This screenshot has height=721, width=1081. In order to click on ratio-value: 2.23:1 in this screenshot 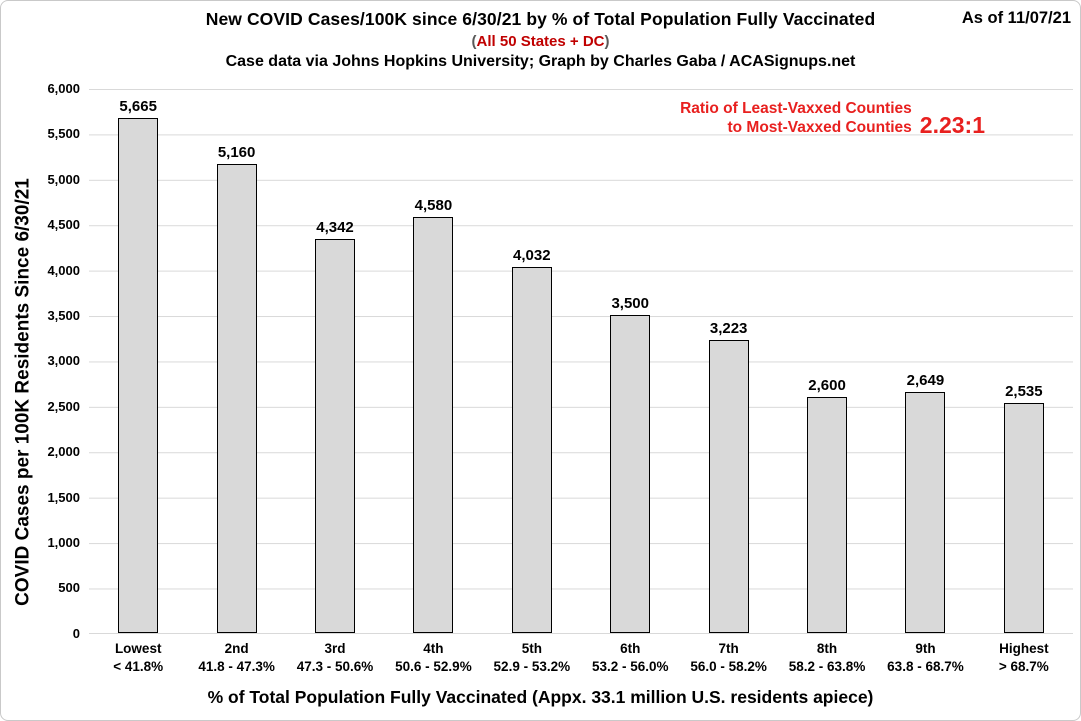, I will do `click(952, 125)`.